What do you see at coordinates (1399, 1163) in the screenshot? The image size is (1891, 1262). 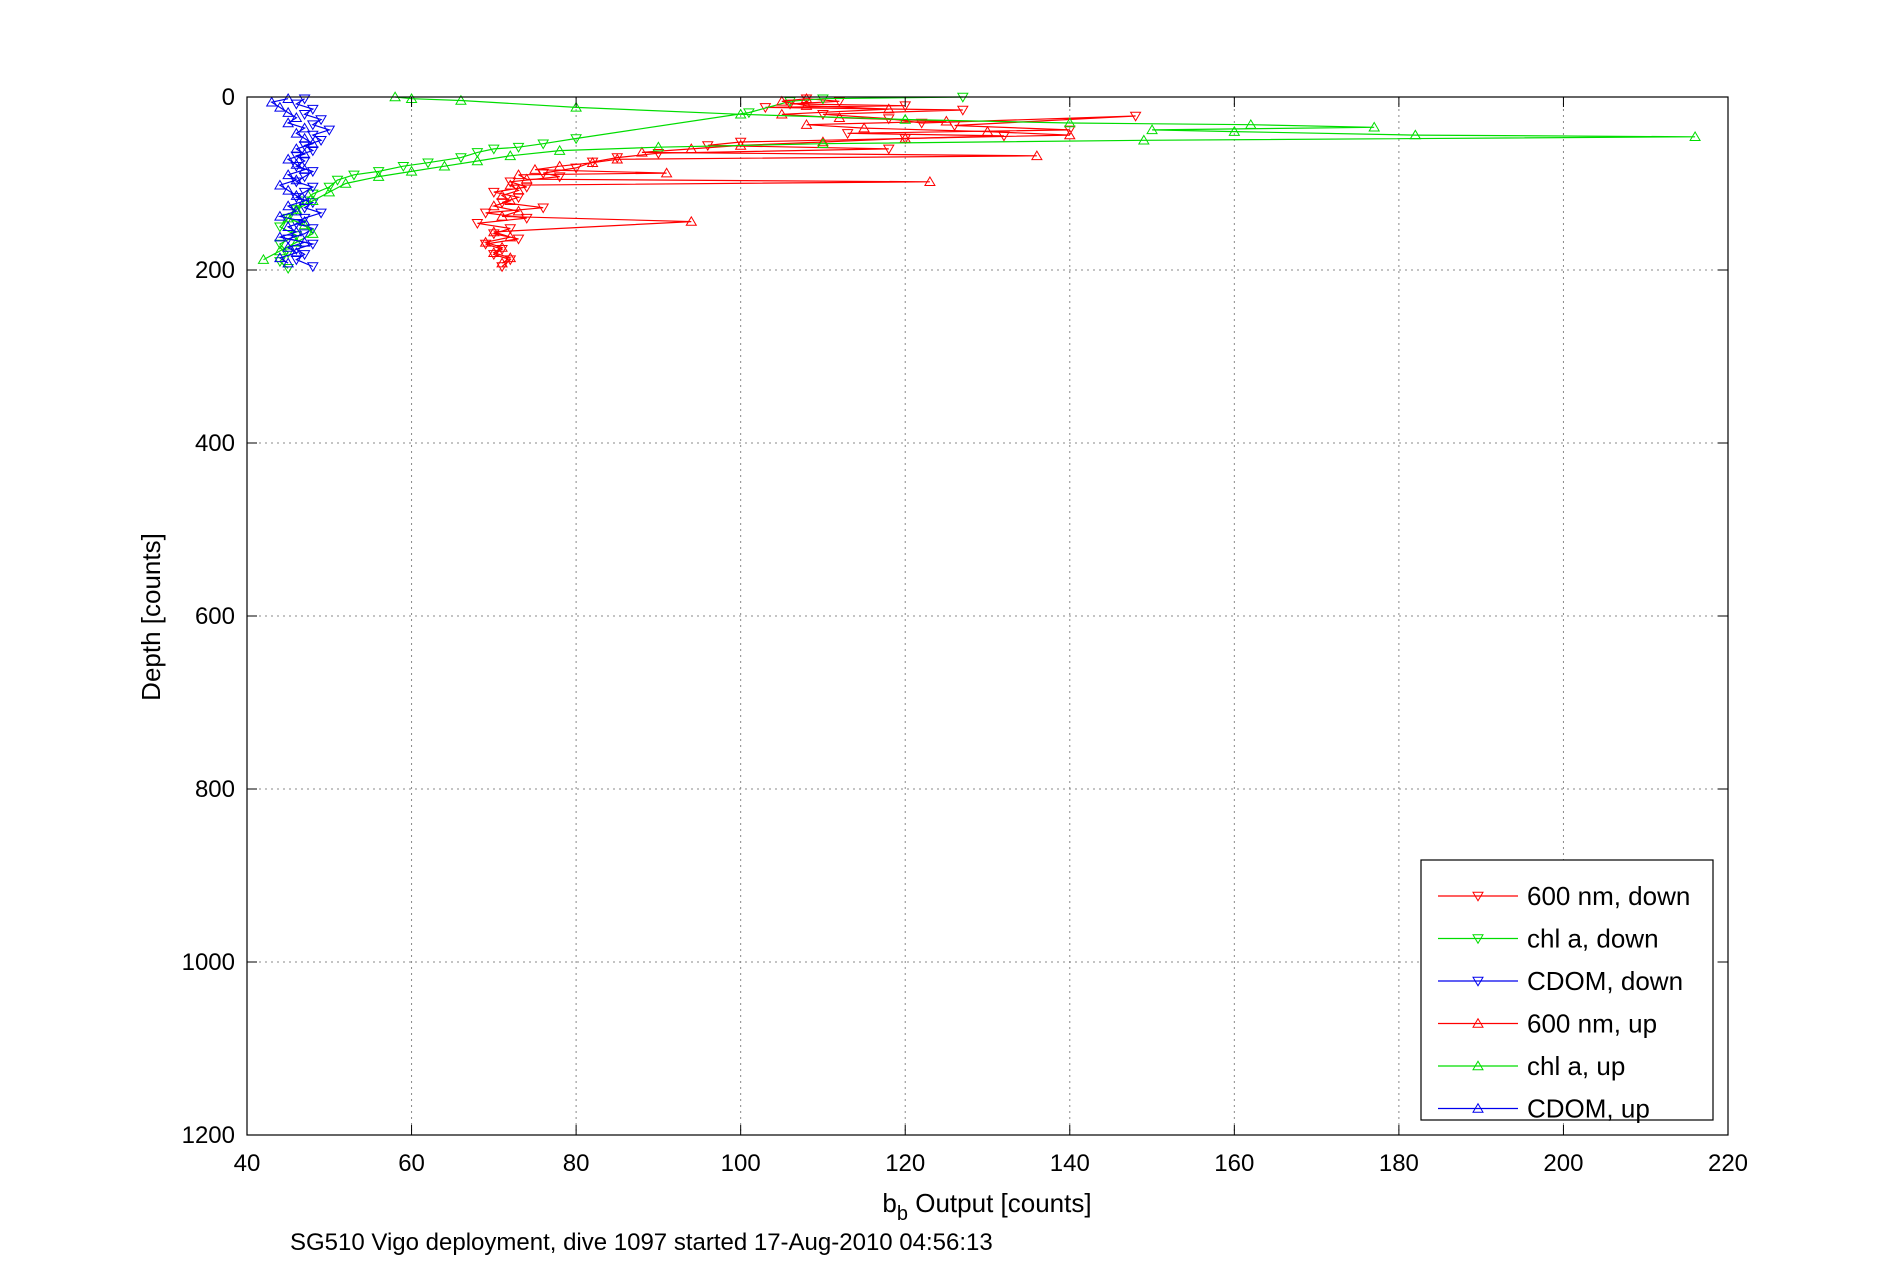 I see `x-tick-label: 180` at bounding box center [1399, 1163].